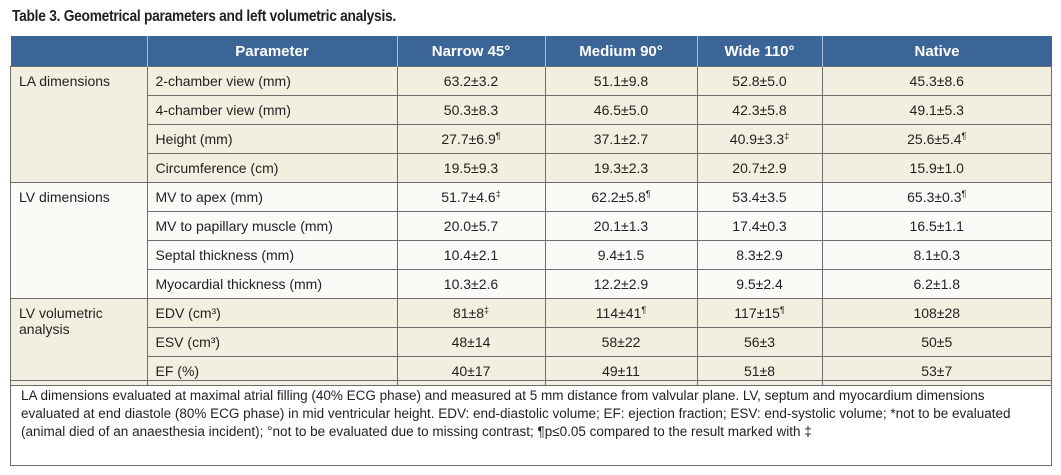 The image size is (1061, 475). I want to click on value-cell: 20.7±2.9, so click(759, 168).